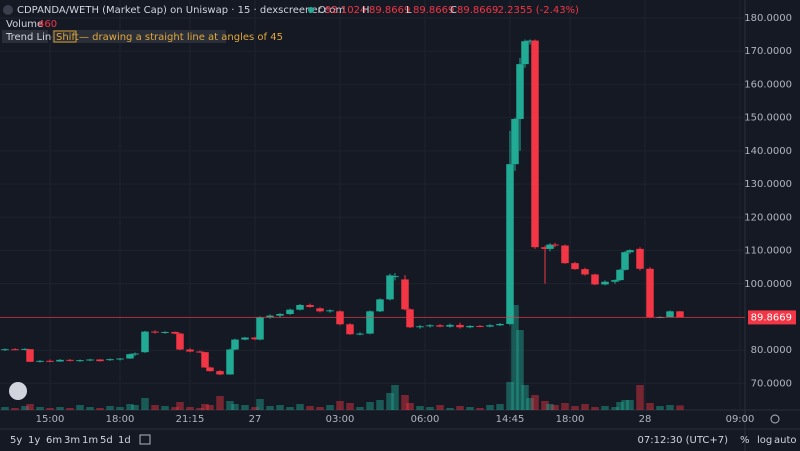 The image size is (800, 451). What do you see at coordinates (768, 151) in the screenshot?
I see `y-tick-label: 140.0000` at bounding box center [768, 151].